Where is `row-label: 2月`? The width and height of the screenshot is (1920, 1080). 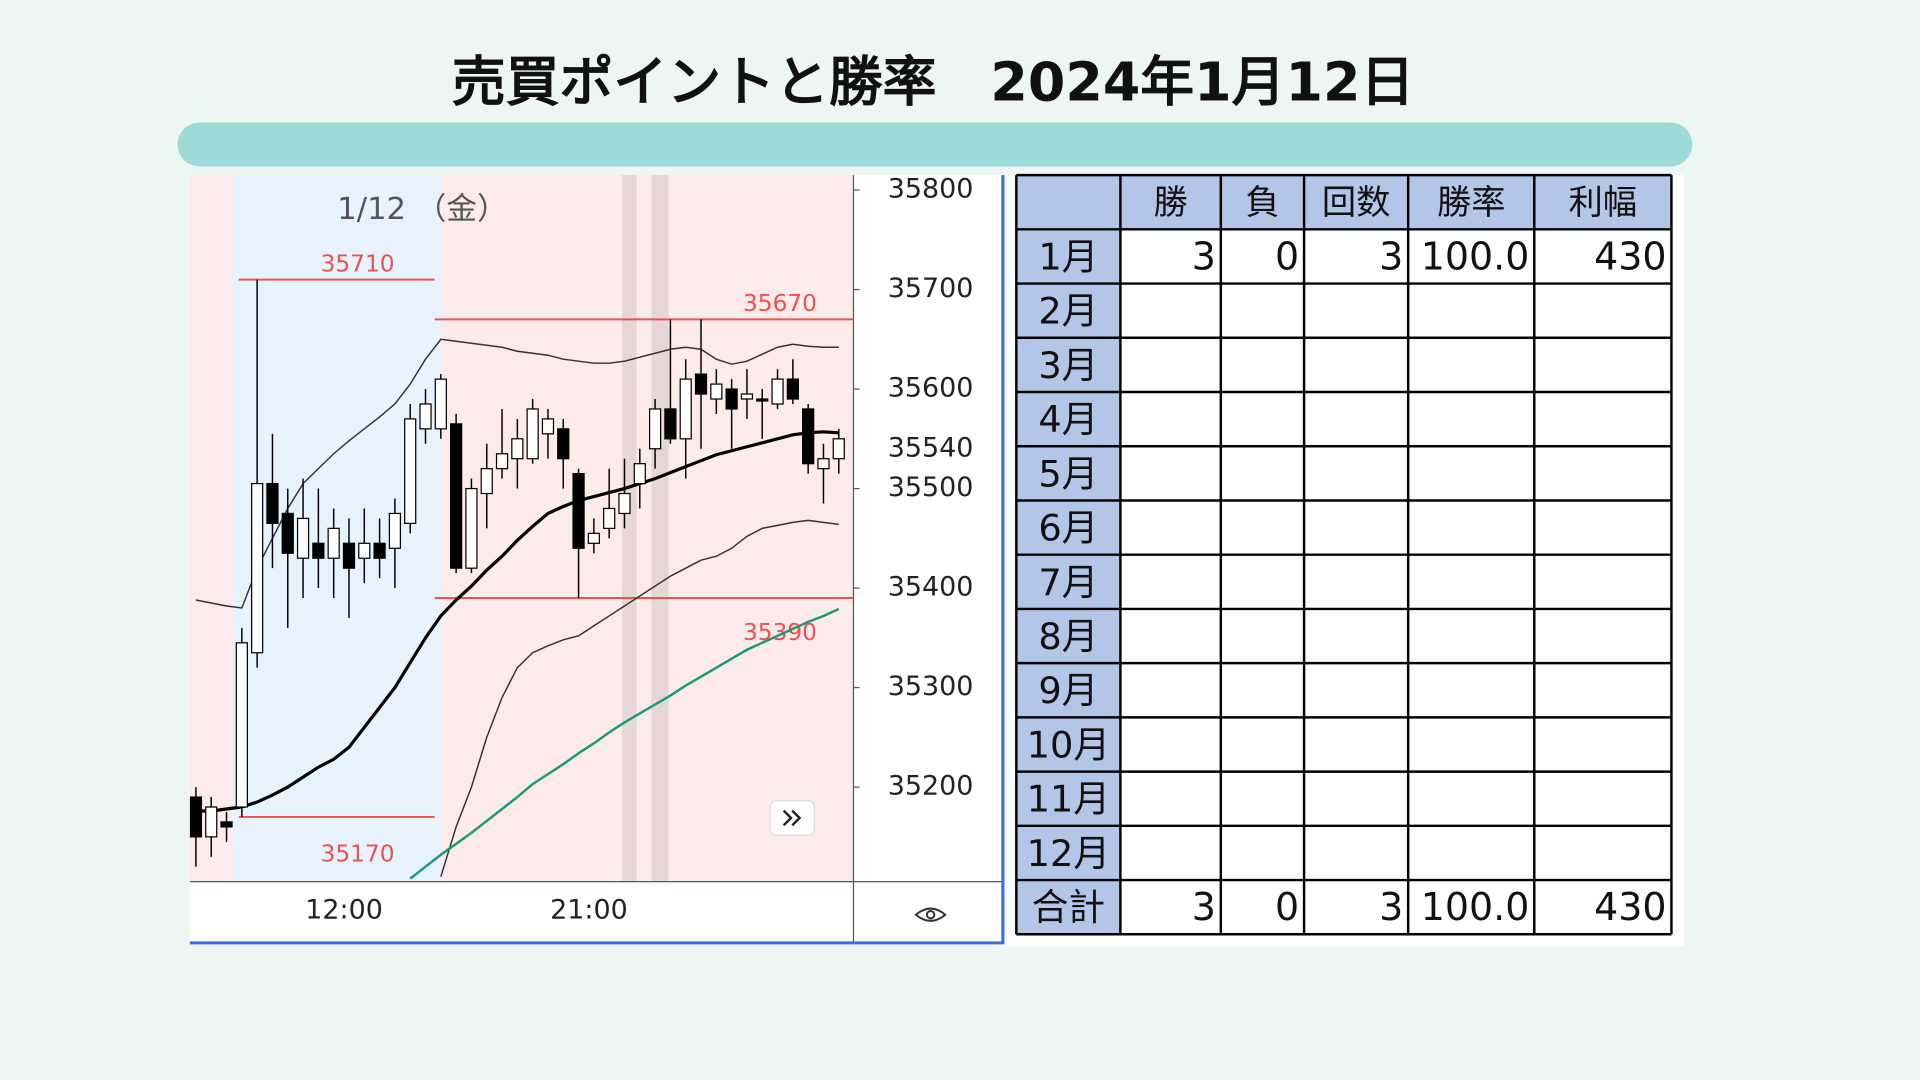 row-label: 2月 is located at coordinates (1068, 311).